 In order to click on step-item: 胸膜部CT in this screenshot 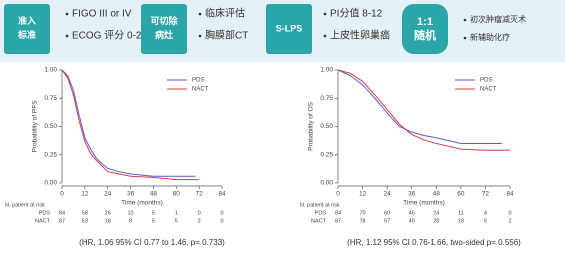, I will do `click(226, 35)`.